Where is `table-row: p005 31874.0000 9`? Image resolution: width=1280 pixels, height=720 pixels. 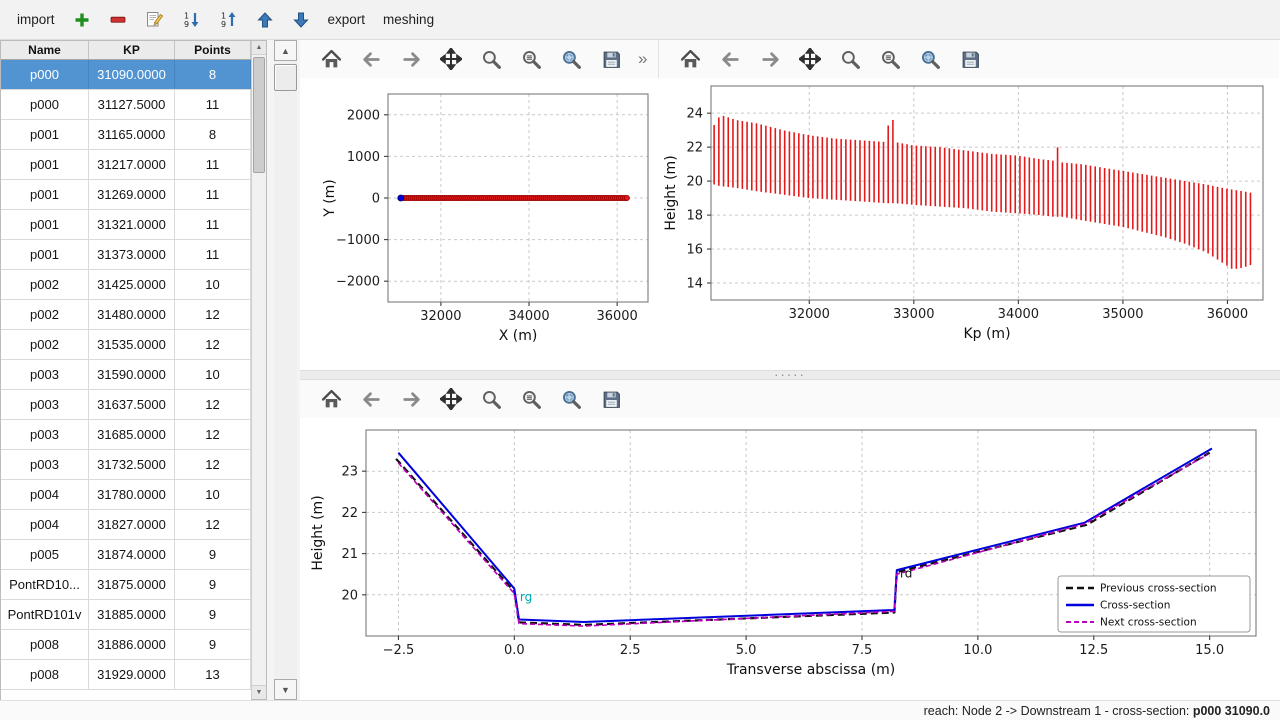
table-row: p005 31874.0000 9 is located at coordinates (126, 555).